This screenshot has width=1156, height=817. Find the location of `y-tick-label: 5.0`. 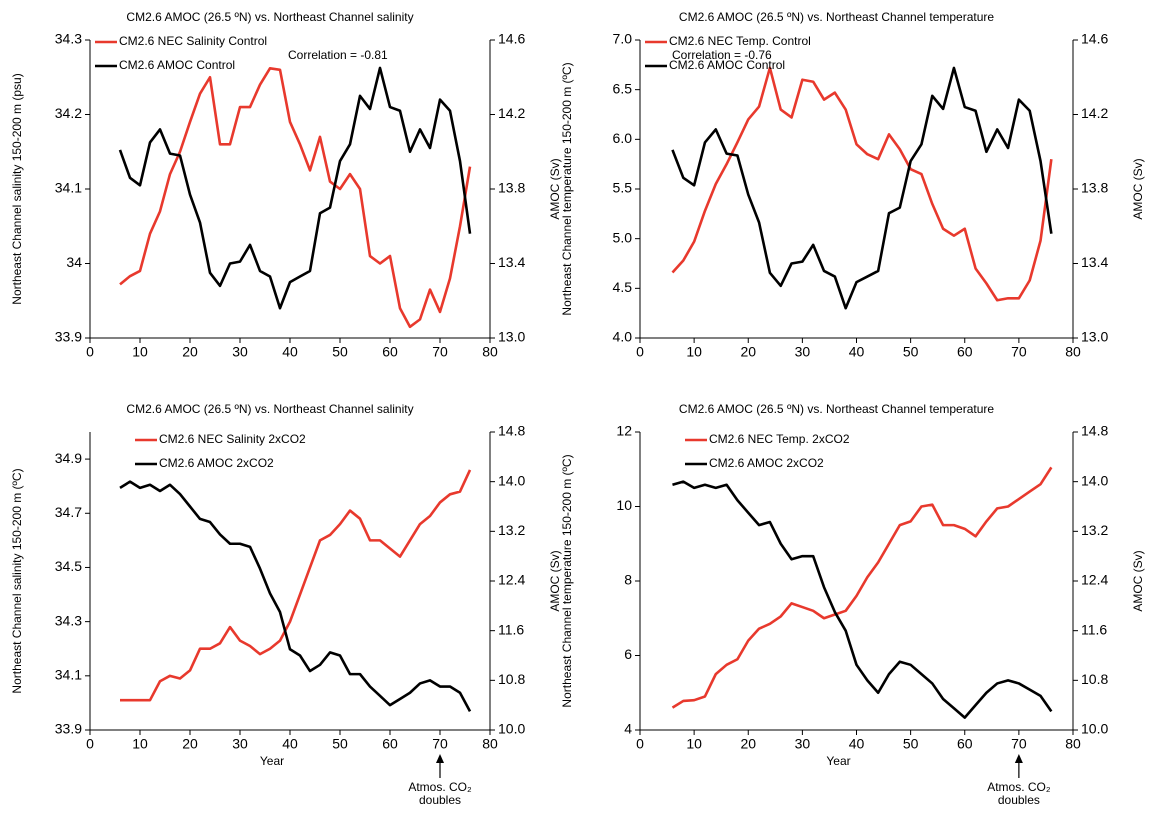

y-tick-label: 5.0 is located at coordinates (623, 237).